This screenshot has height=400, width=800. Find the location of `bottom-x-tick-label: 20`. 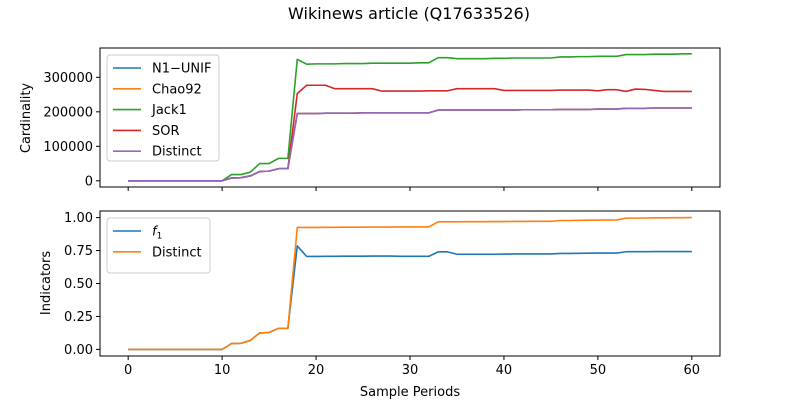

bottom-x-tick-label: 20 is located at coordinates (316, 370).